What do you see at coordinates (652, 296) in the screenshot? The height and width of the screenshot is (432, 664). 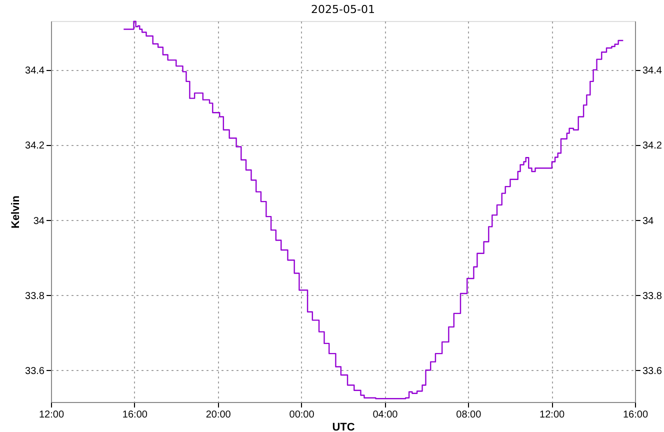 I see `y2-tick-label: 33.8` at bounding box center [652, 296].